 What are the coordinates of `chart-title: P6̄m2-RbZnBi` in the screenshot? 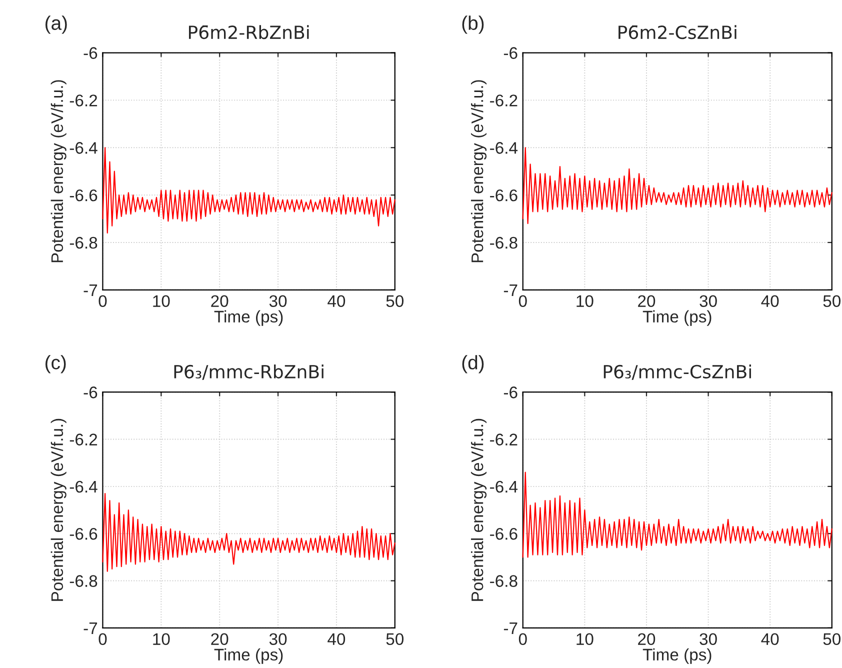 It's located at (248, 32).